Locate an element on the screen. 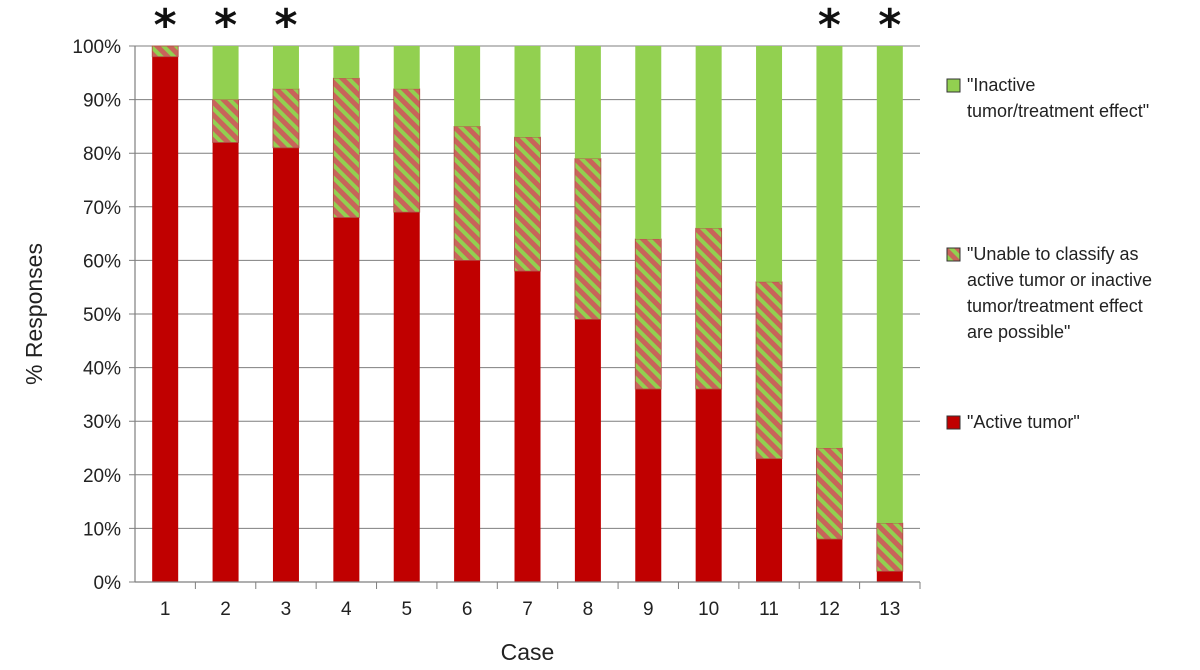  y-tick-label: 20% is located at coordinates (102, 476).